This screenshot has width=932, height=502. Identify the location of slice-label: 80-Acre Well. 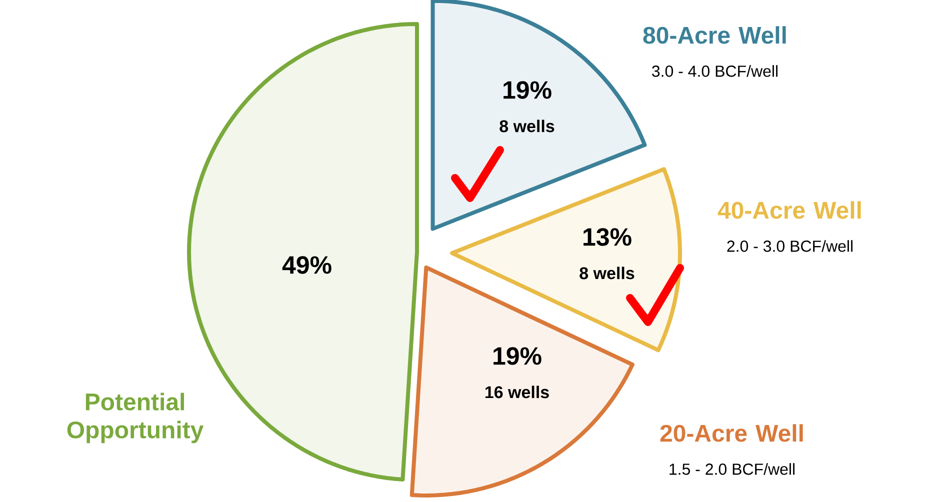
(714, 35).